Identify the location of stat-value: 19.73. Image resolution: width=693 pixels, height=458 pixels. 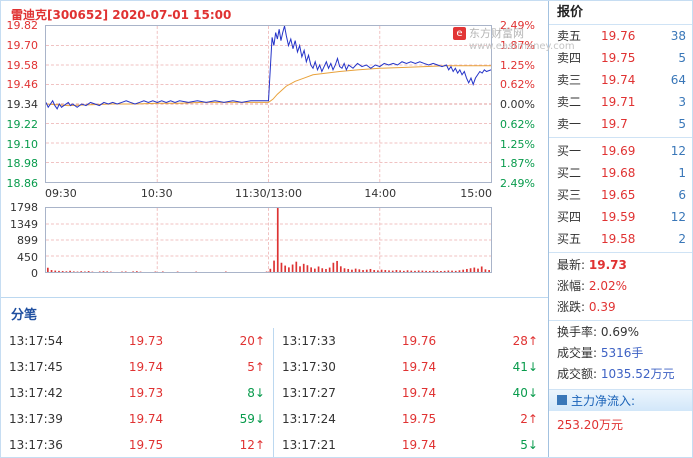
(607, 265).